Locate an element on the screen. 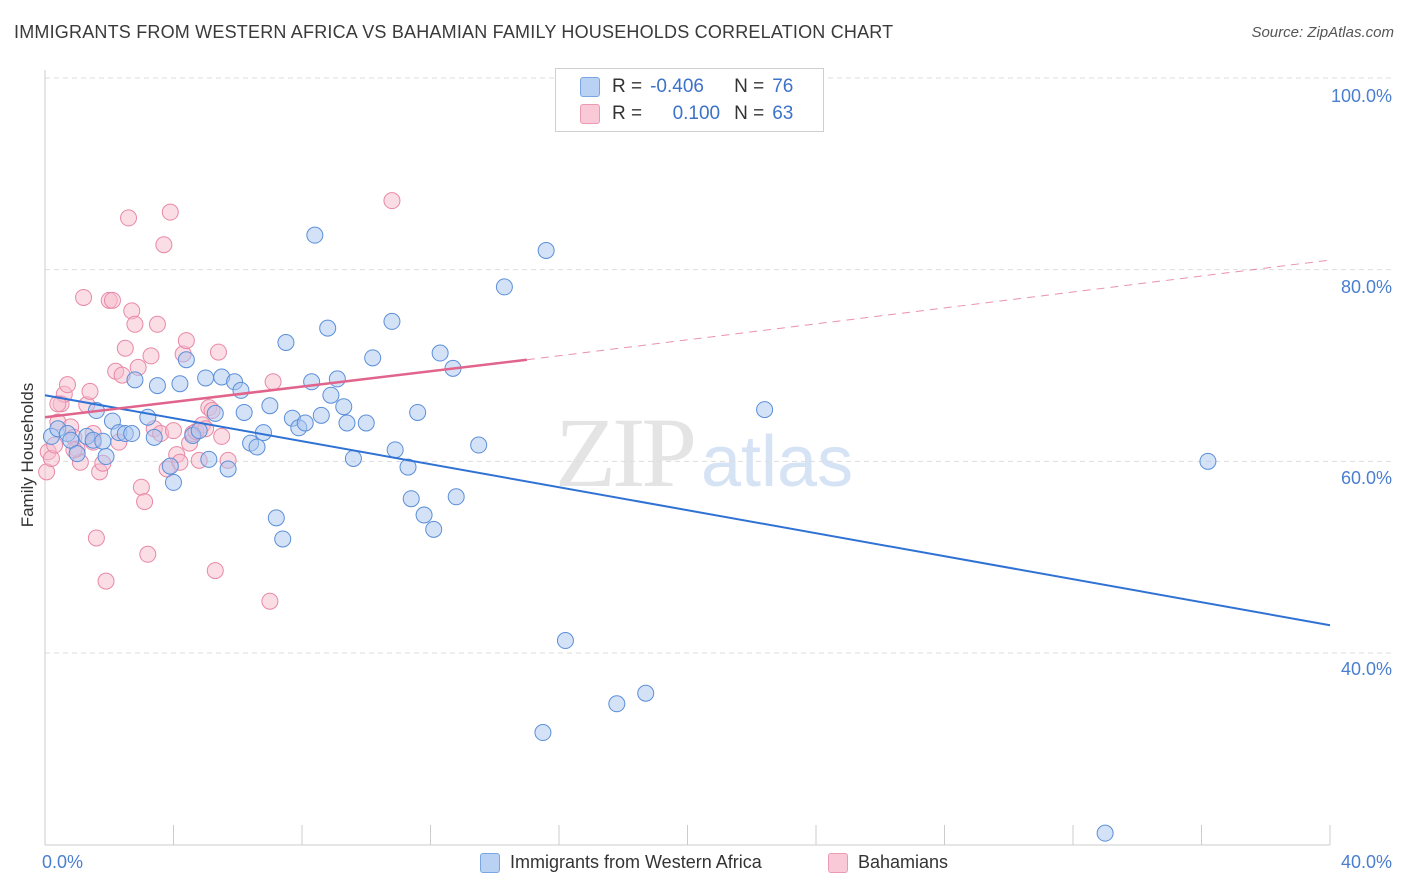  legend-n-value: 63 is located at coordinates (783, 113).